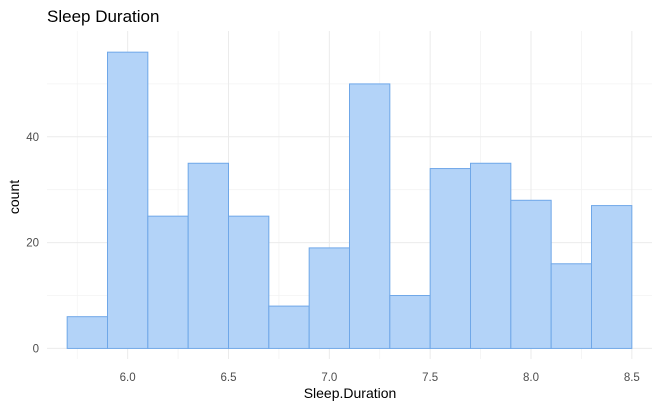 The width and height of the screenshot is (661, 408). I want to click on y-tick-label: 40, so click(32, 138).